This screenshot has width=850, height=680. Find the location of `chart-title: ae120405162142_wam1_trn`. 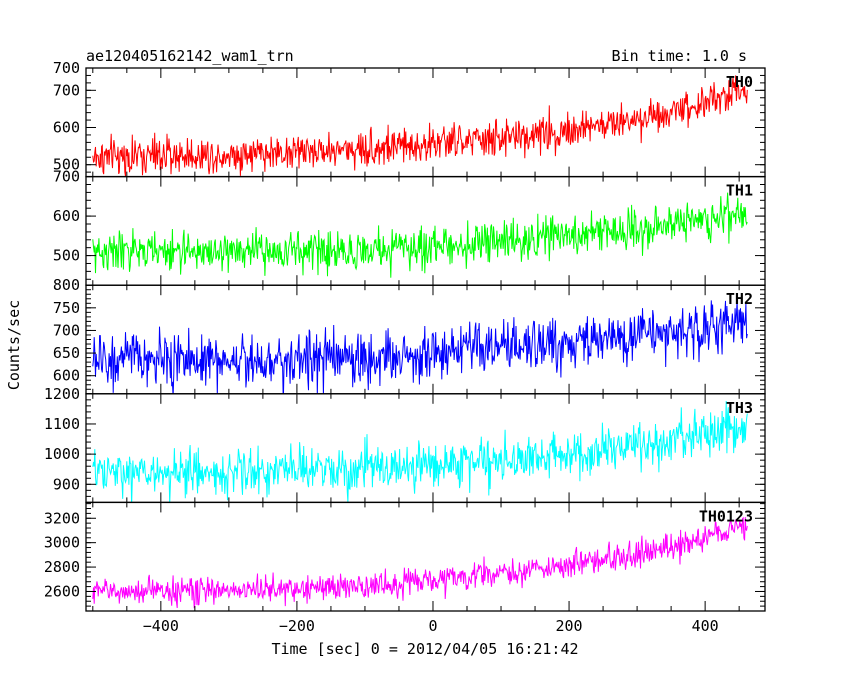

chart-title: ae120405162142_wam1_trn is located at coordinates (190, 56).